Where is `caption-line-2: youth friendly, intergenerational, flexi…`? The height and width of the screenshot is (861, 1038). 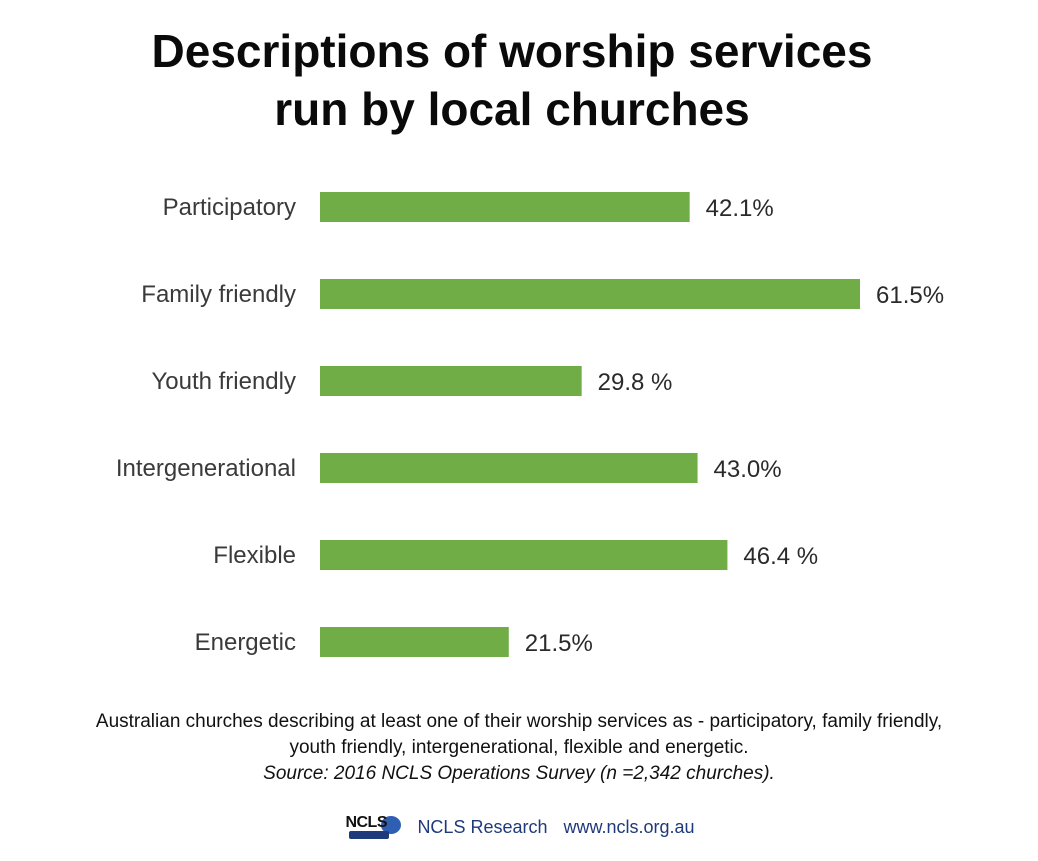
caption-line-2: youth friendly, intergenerational, flexi… is located at coordinates (519, 747).